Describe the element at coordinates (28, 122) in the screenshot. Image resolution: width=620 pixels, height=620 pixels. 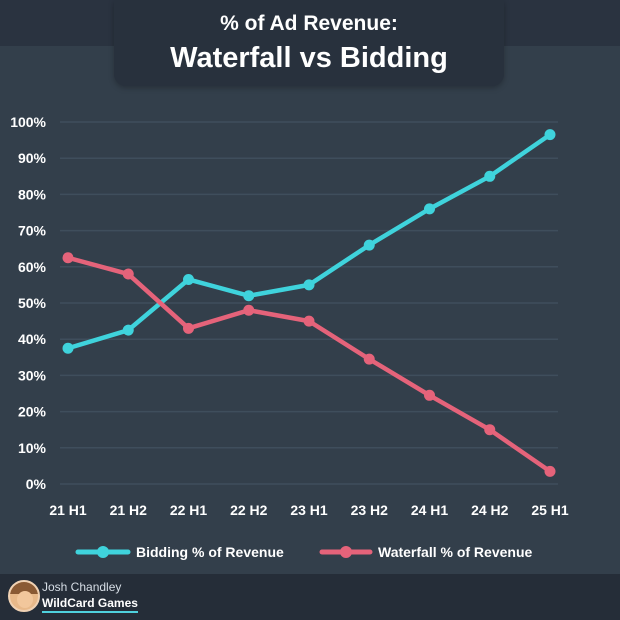
I see `y-tick-label: 100%` at that location.